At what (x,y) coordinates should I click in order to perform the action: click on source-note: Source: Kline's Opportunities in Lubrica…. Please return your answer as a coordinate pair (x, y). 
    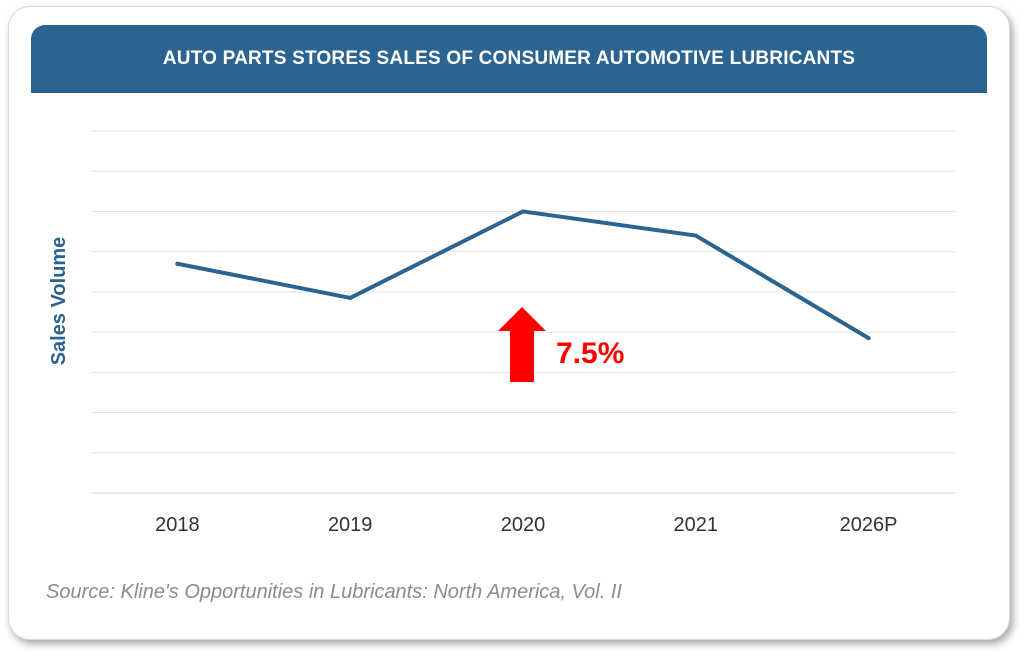
    Looking at the image, I should click on (334, 592).